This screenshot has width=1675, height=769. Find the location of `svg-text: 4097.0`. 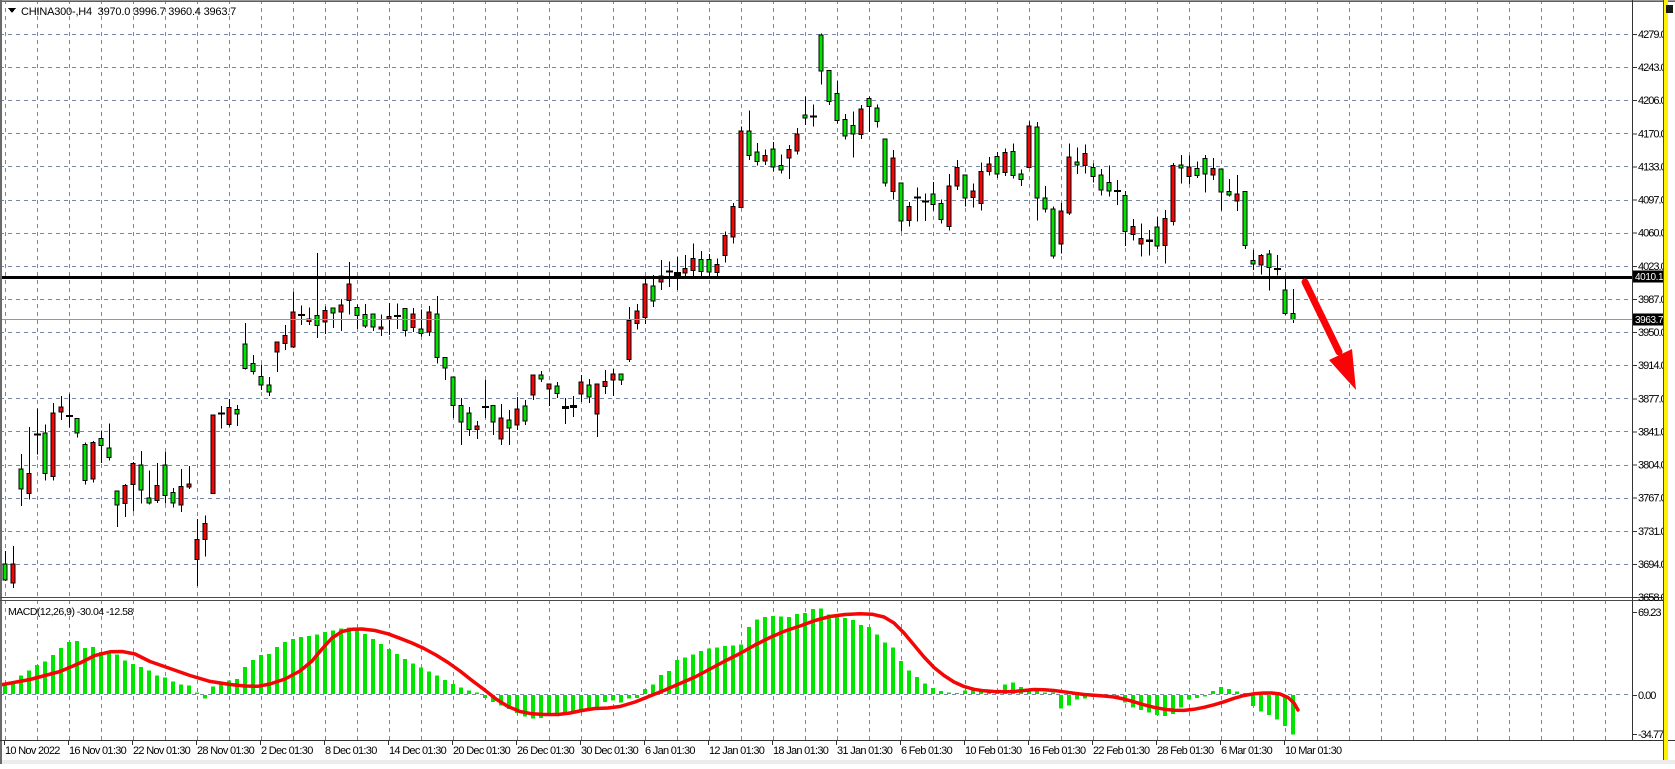

svg-text: 4097.0 is located at coordinates (1652, 201).